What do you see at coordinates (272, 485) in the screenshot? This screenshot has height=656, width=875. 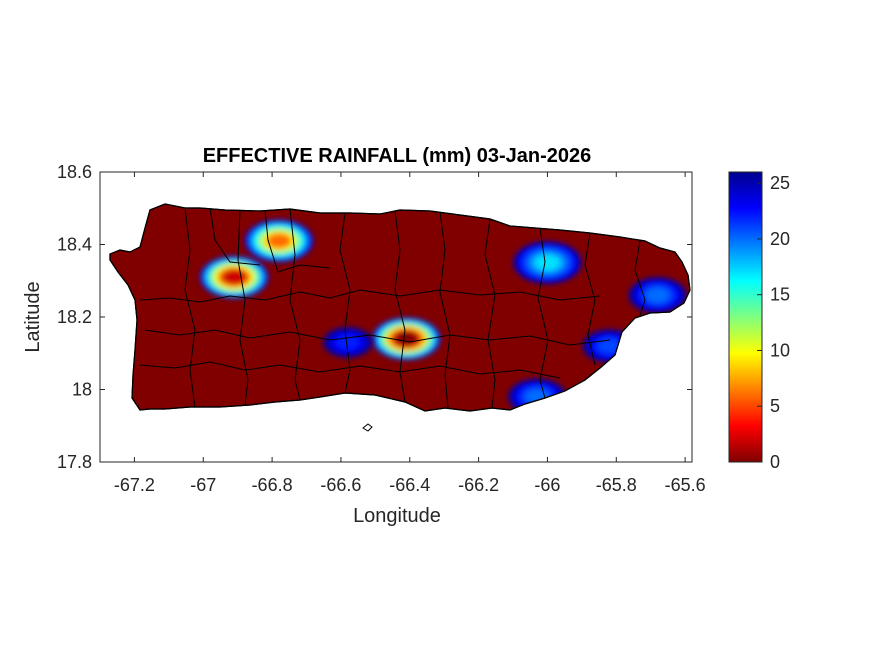 I see `x-tick-label: -66.8` at bounding box center [272, 485].